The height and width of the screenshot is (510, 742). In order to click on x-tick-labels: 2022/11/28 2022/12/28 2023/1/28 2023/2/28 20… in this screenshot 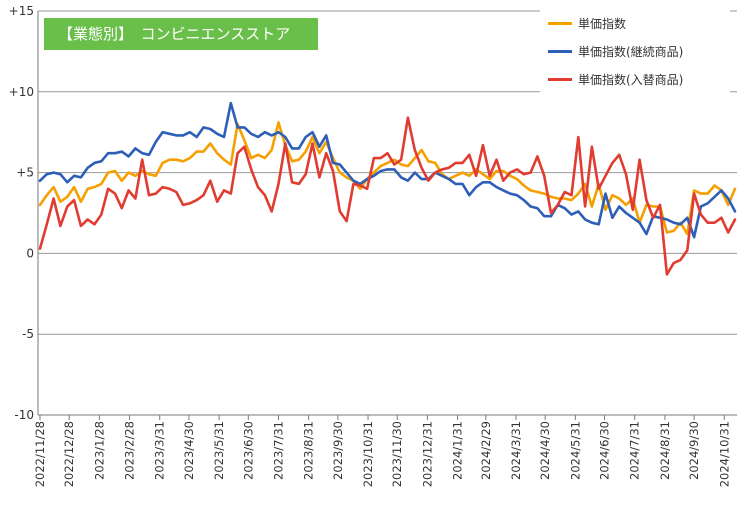, I will do `click(382, 454)`.